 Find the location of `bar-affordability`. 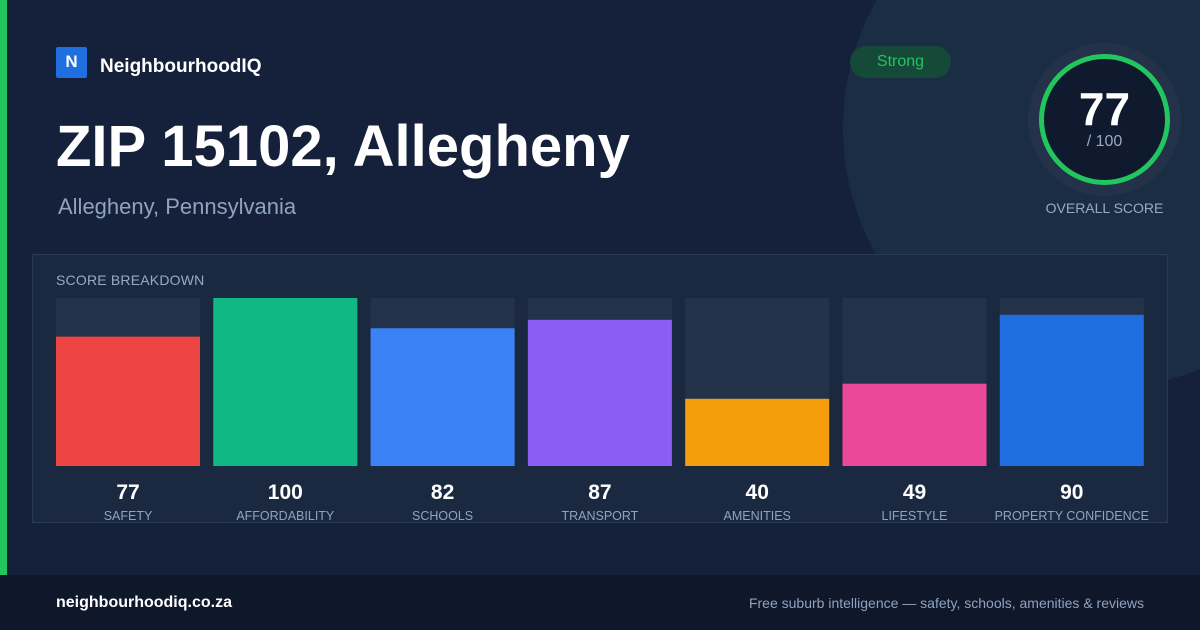

bar-affordability is located at coordinates (285, 382).